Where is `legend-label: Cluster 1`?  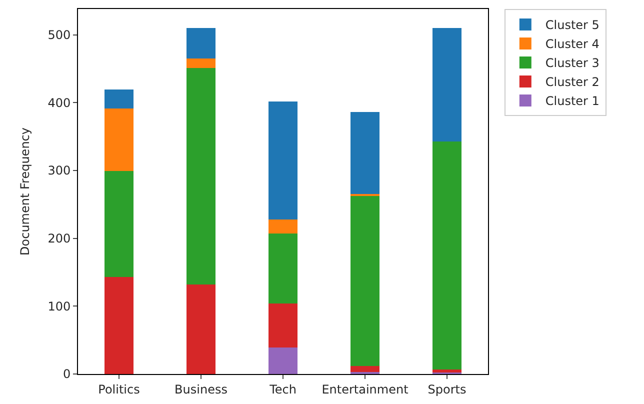 legend-label: Cluster 1 is located at coordinates (572, 101).